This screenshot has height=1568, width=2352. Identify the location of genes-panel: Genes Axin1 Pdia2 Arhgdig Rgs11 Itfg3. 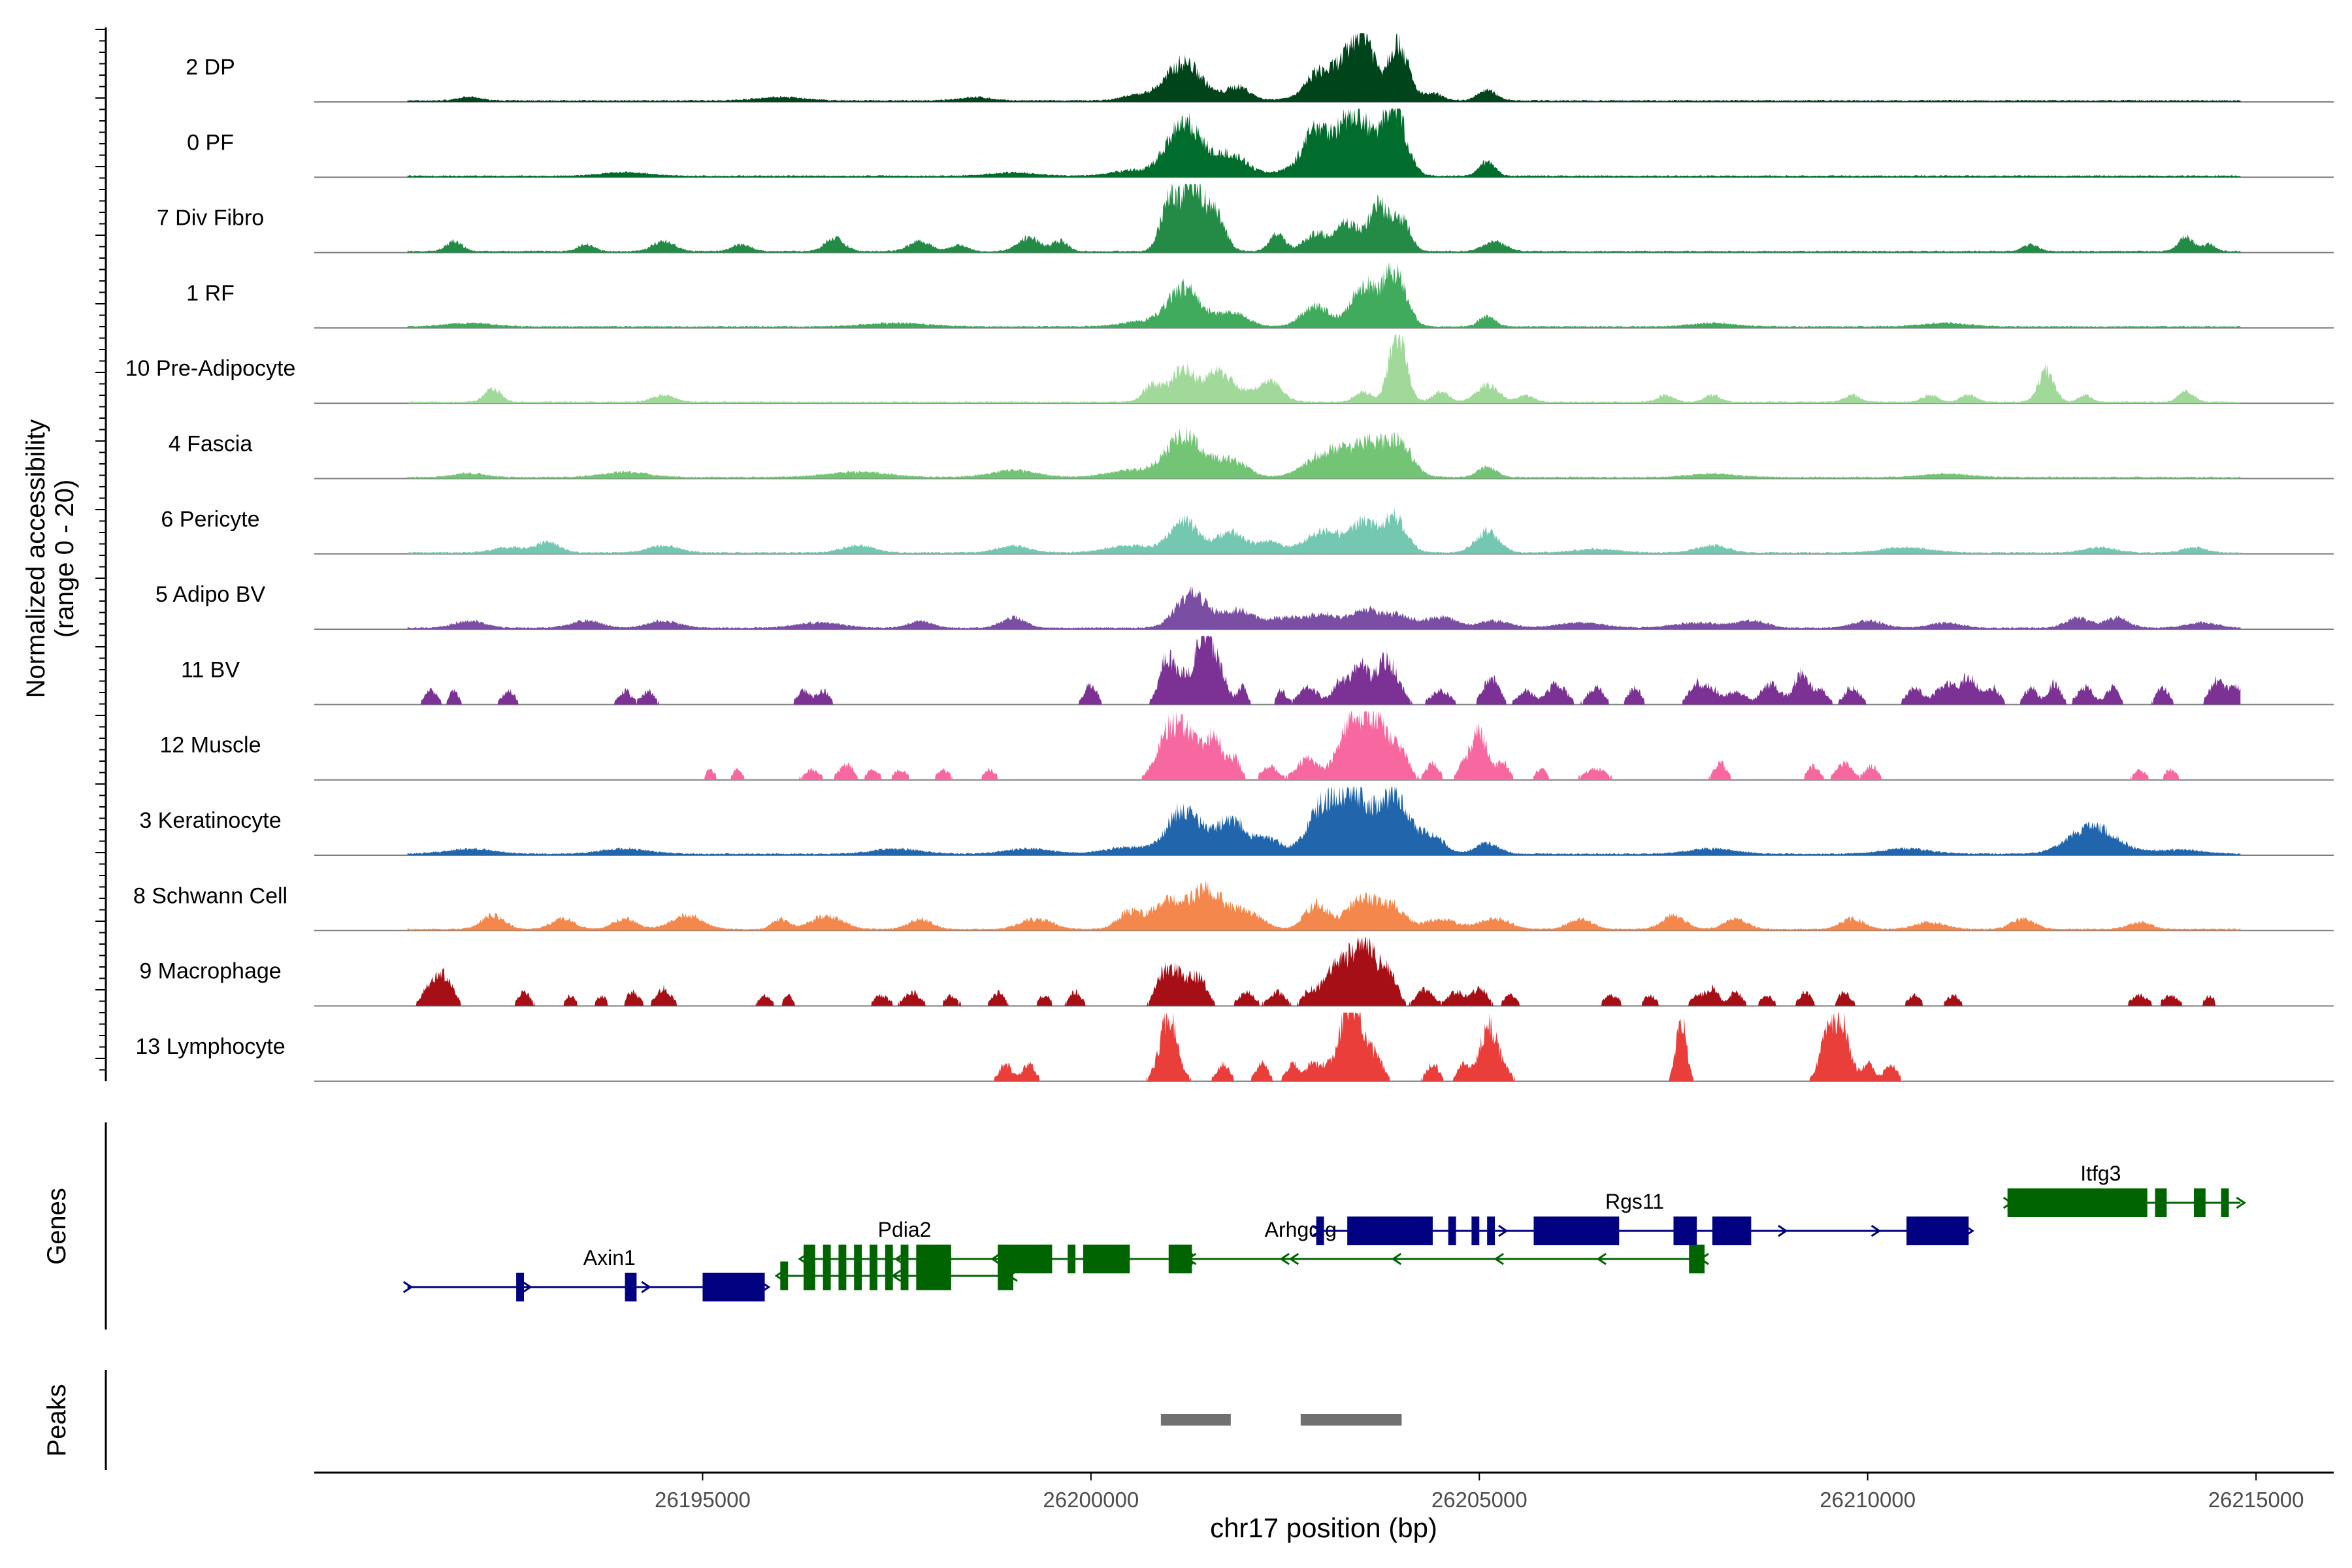
(1144, 1226).